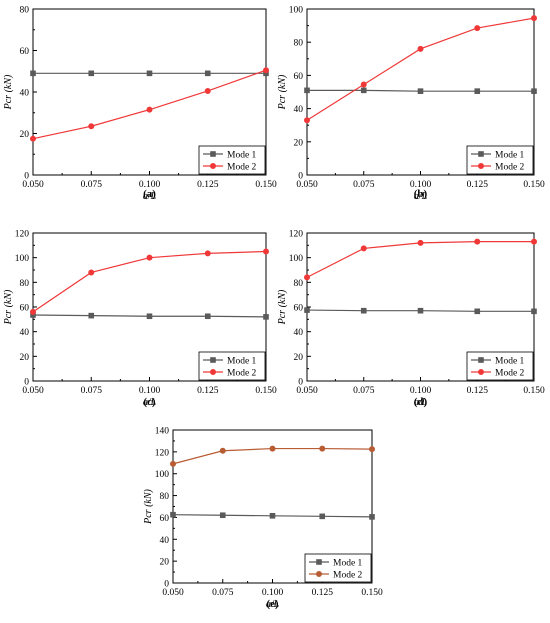  I want to click on panel-label: (b), so click(421, 194).